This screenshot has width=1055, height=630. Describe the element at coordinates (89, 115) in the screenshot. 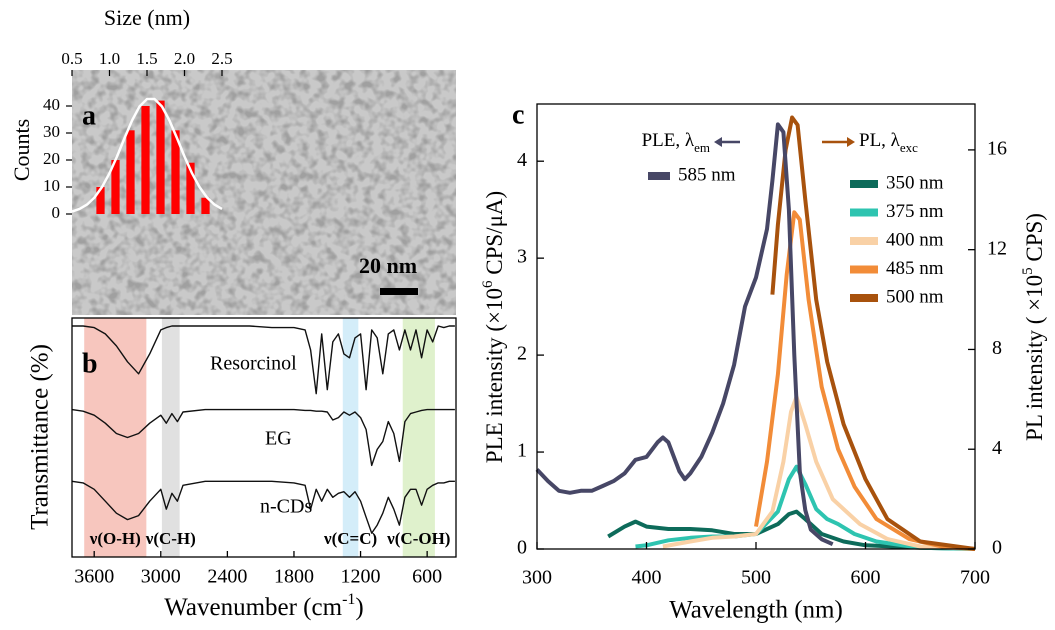

I see `panel-letter: a` at that location.